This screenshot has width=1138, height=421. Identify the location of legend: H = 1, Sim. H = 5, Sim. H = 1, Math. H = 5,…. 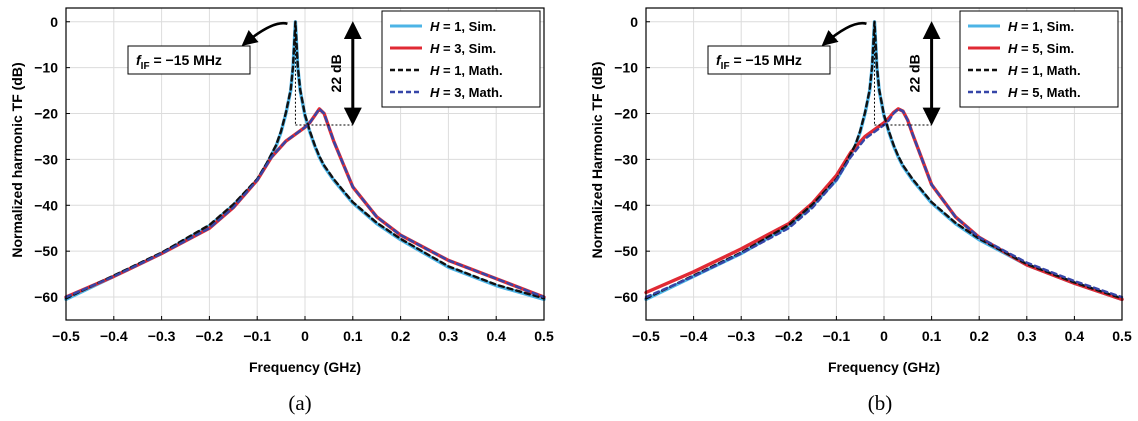
(1039, 59).